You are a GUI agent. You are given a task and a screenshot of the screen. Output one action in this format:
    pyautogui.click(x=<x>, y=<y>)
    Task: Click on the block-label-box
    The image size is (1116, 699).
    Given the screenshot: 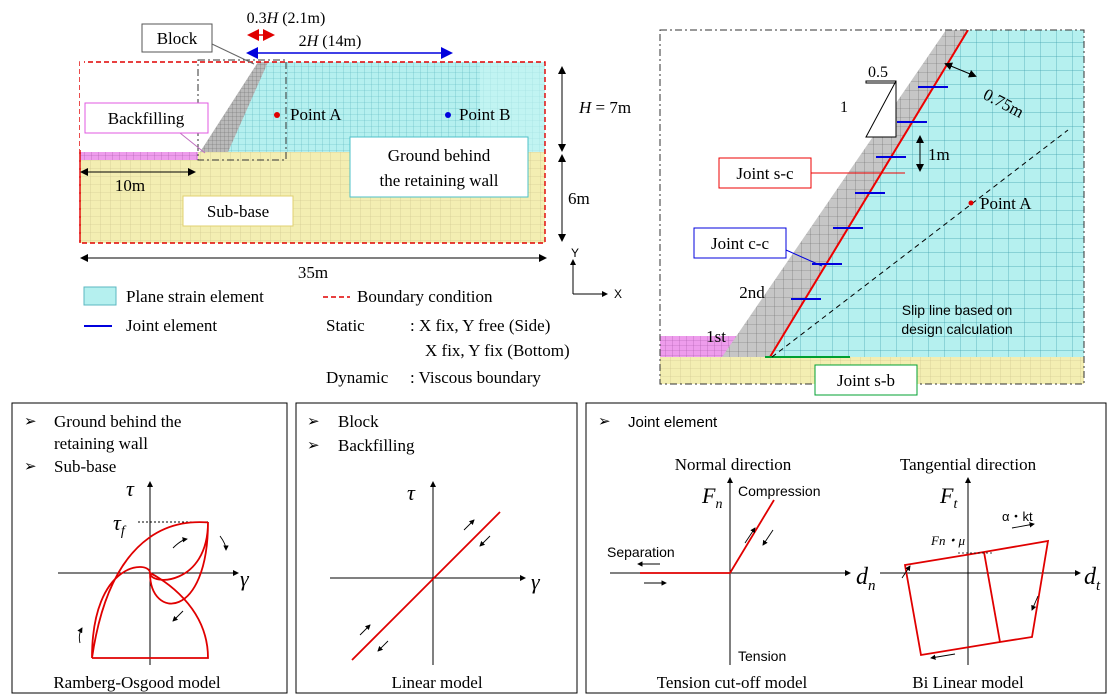 What is the action you would take?
    pyautogui.click(x=177, y=38)
    